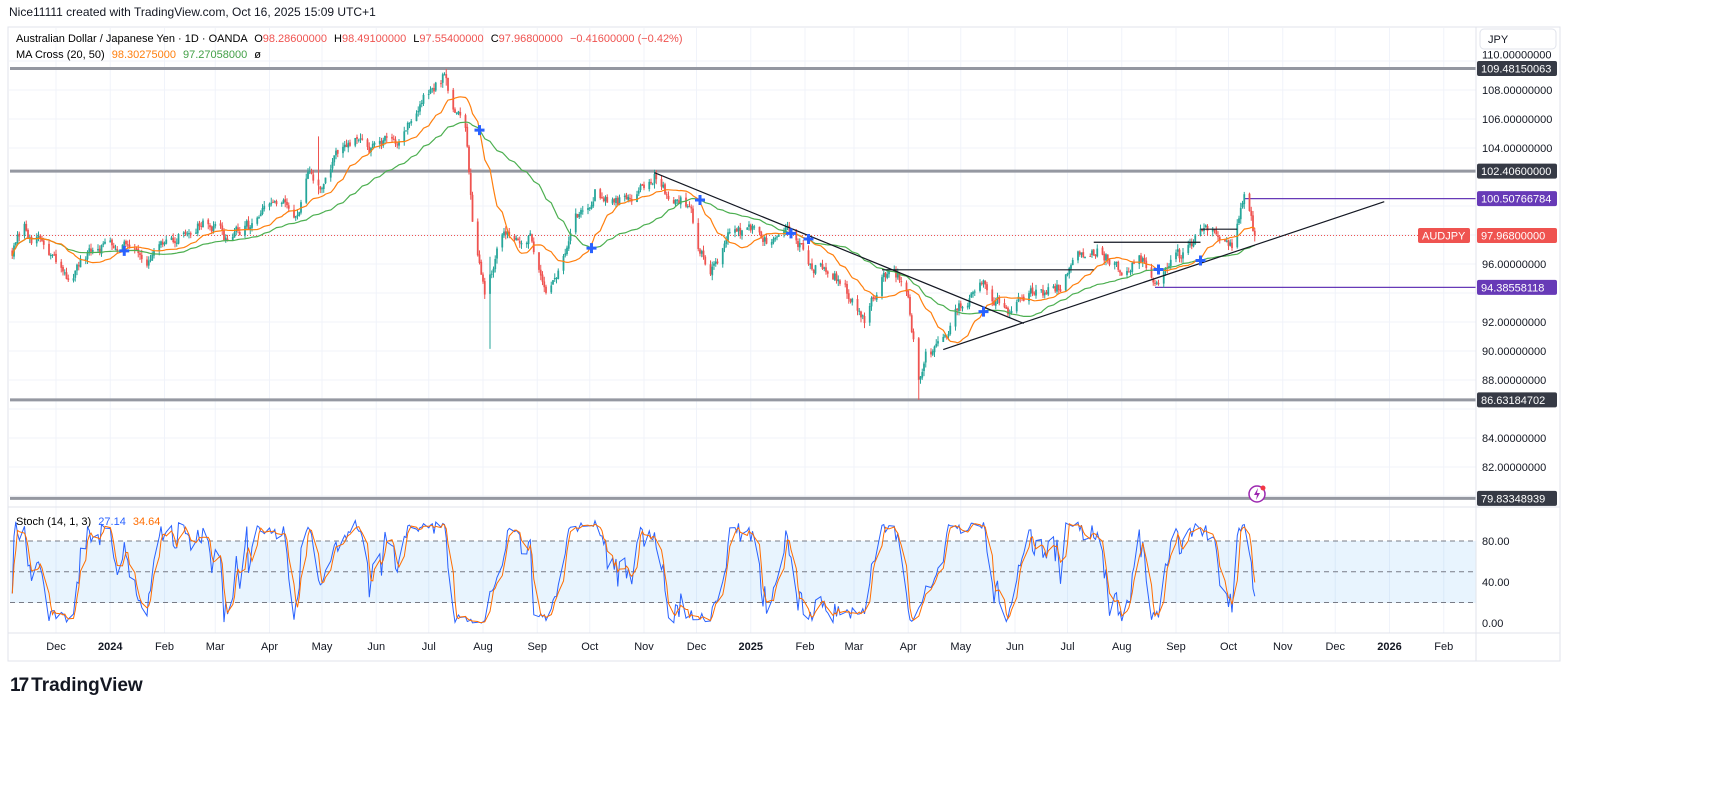 Image resolution: width=1736 pixels, height=789 pixels. What do you see at coordinates (1335, 647) in the screenshot?
I see `time-tick-label: Dec` at bounding box center [1335, 647].